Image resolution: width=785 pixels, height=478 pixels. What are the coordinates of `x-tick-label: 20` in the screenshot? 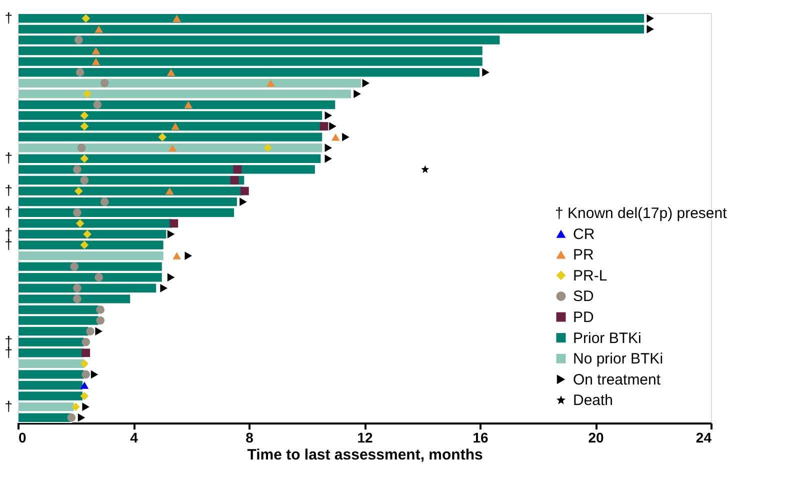 It's located at (596, 438).